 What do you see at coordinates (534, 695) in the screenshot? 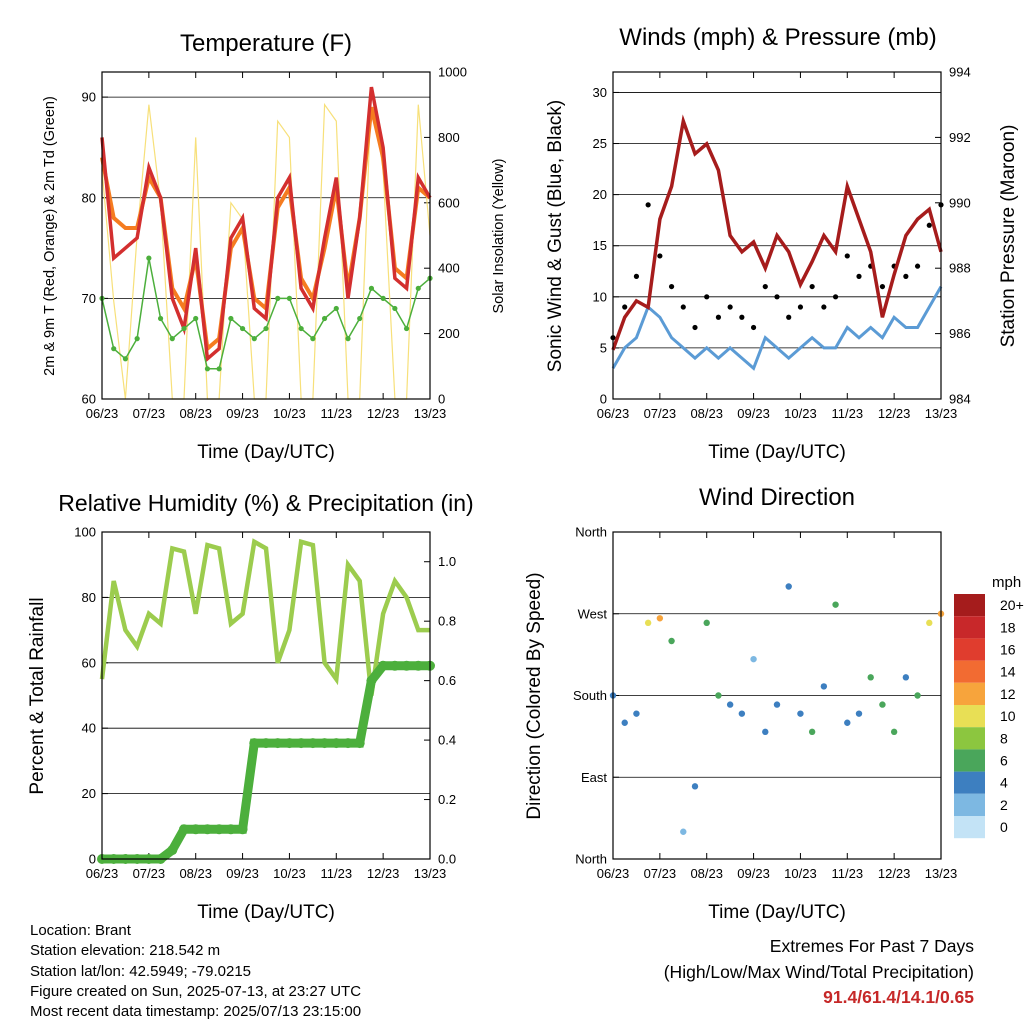
I see `direction-ylabel: Direction (Colored By Speed)` at bounding box center [534, 695].